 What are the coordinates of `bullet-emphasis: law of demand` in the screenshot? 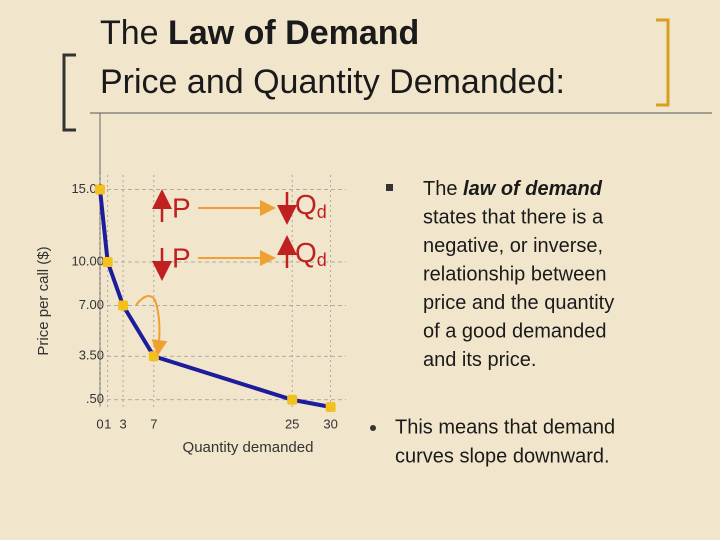 It's located at (533, 189).